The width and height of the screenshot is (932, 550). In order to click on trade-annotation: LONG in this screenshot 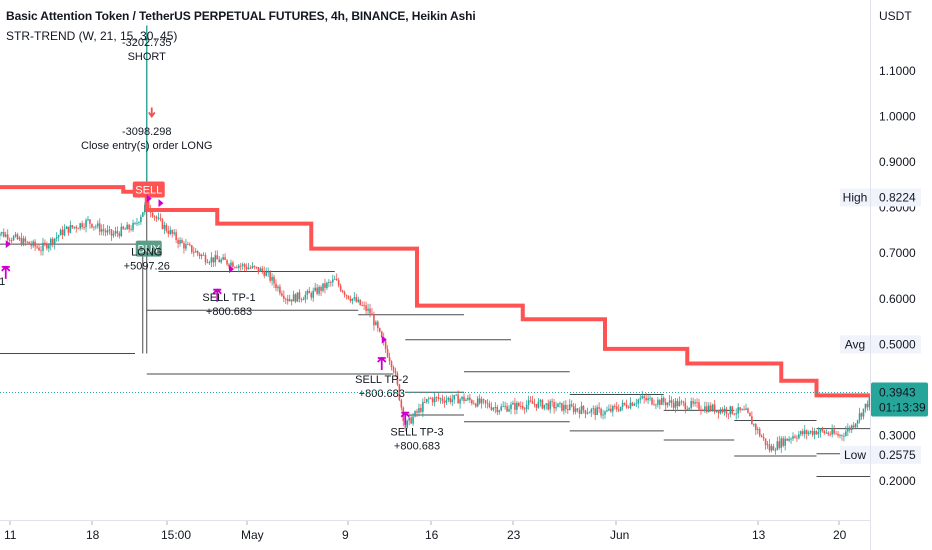, I will do `click(146, 253)`.